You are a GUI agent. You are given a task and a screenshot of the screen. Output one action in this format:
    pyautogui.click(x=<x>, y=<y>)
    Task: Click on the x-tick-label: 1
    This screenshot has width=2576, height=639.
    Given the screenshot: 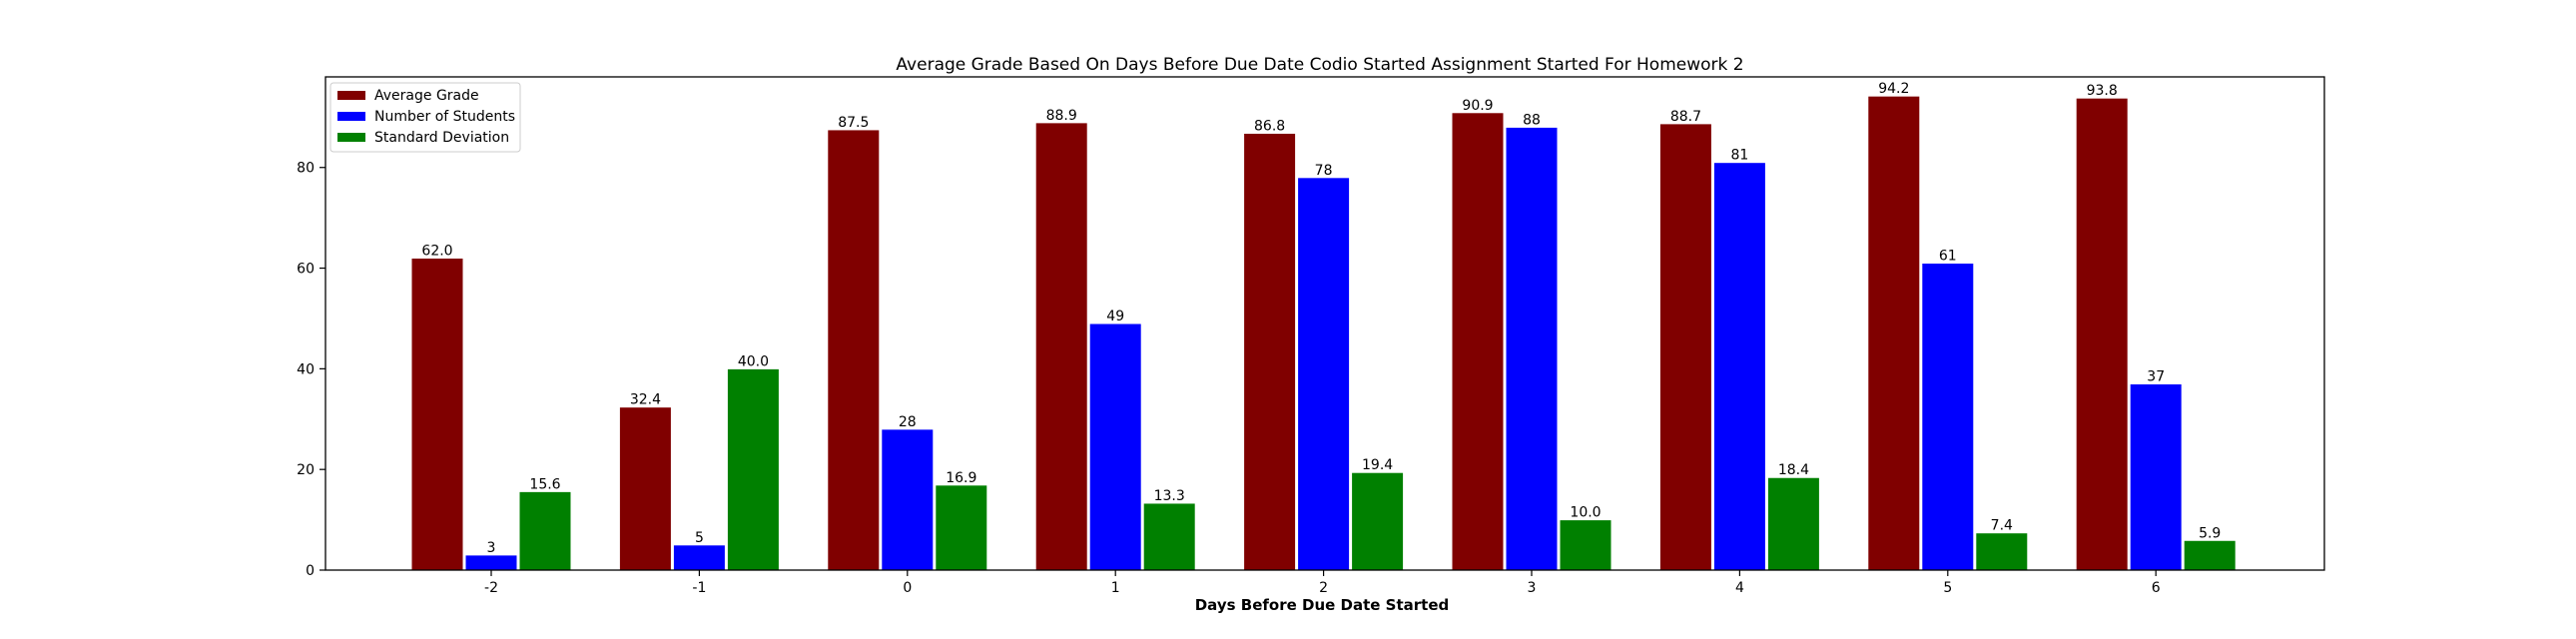 What is the action you would take?
    pyautogui.click(x=1115, y=588)
    